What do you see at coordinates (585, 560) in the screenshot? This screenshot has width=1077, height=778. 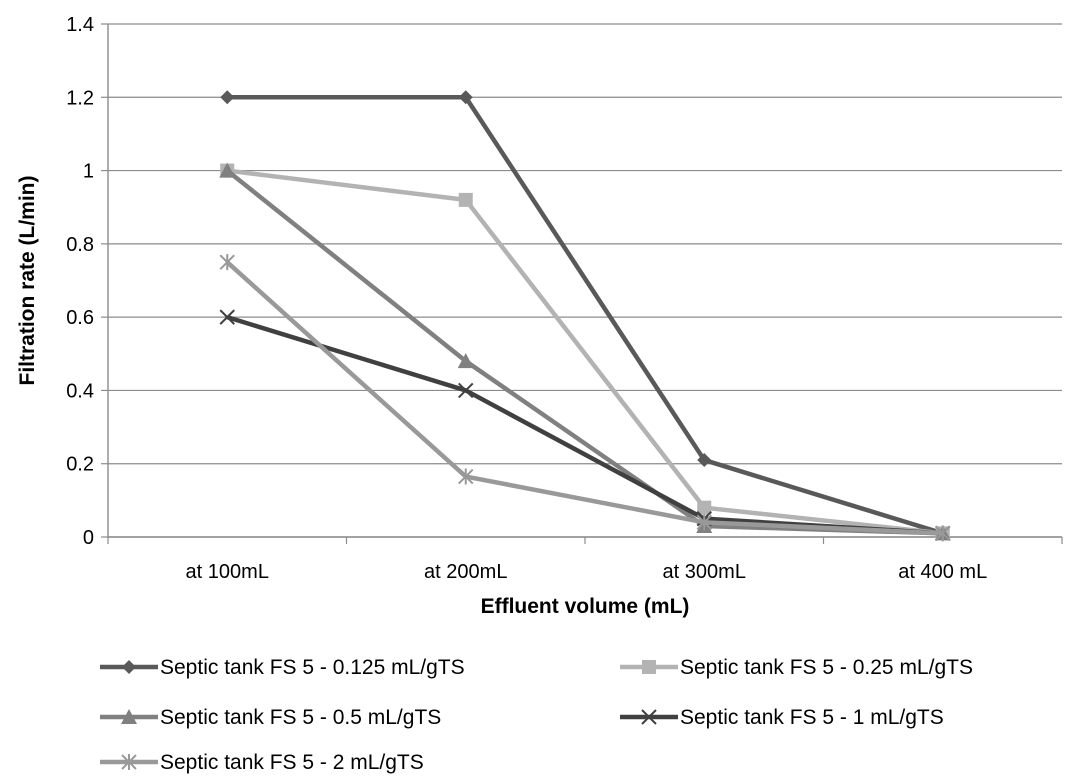 I see `x-axis-ticks: at 100mL at 200mL at 300mL at 400 mL` at bounding box center [585, 560].